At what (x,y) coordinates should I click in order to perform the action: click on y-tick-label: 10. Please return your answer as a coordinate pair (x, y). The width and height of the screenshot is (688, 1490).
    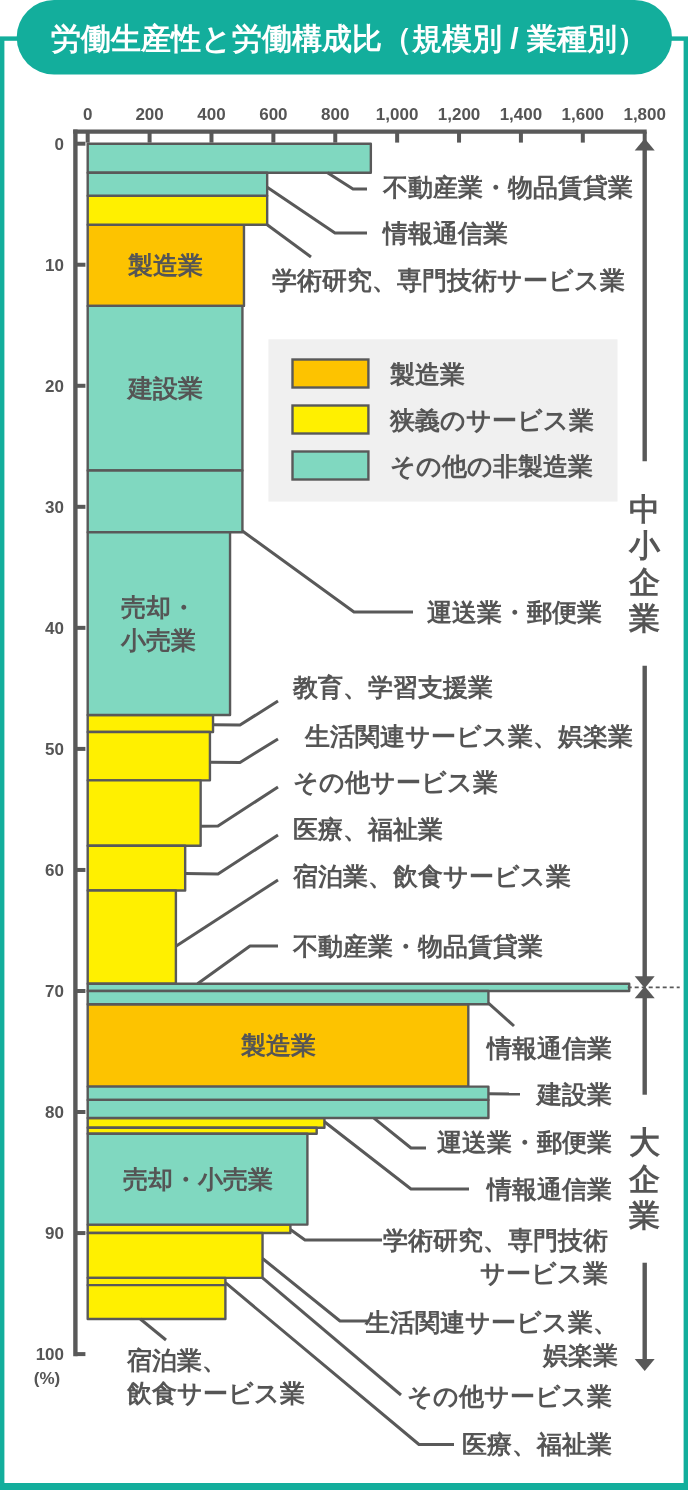
    Looking at the image, I should click on (54, 265).